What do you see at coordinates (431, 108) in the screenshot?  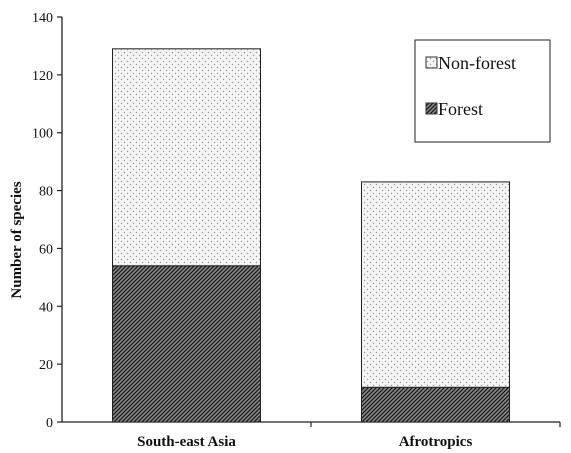 I see `legend-swatch-forest` at bounding box center [431, 108].